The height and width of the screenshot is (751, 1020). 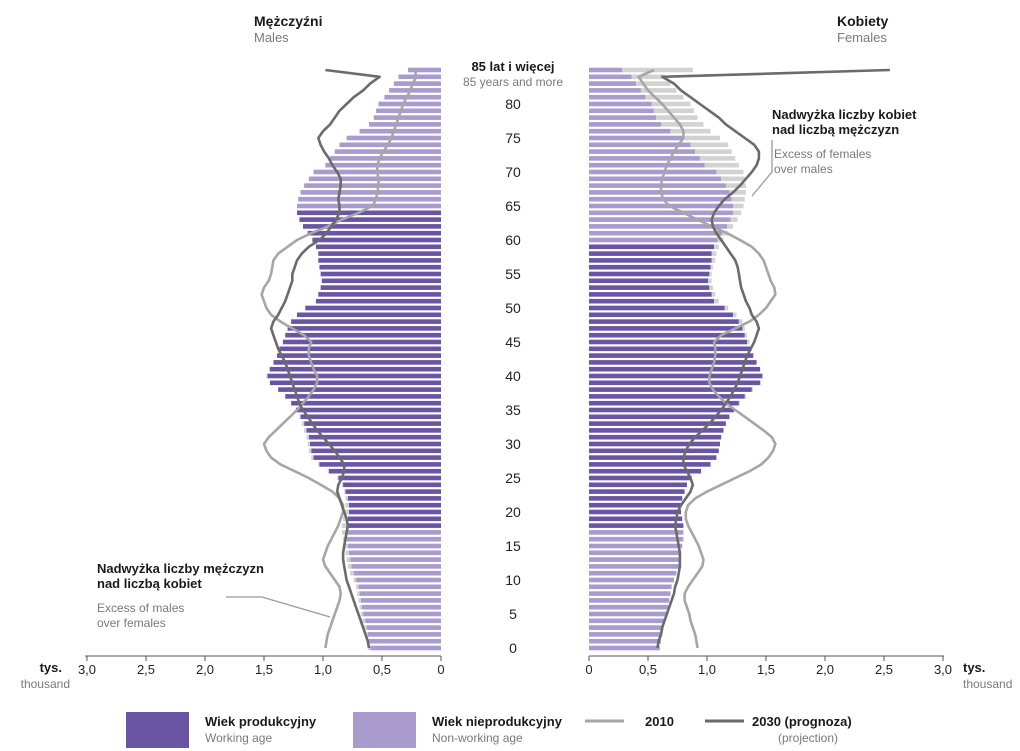 I want to click on left-unit-sublabel: thousand, so click(x=45, y=684).